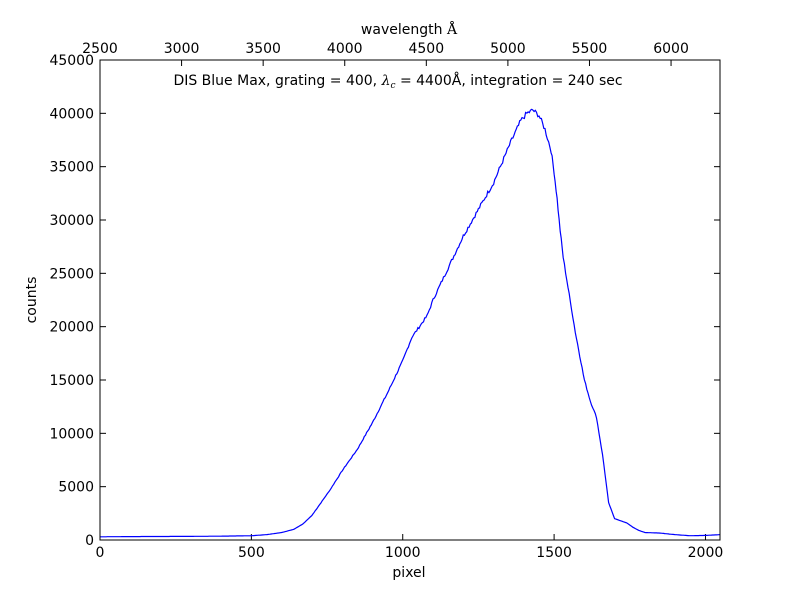 The image size is (800, 600). What do you see at coordinates (71, 221) in the screenshot?
I see `y-tick-label: 30000` at bounding box center [71, 221].